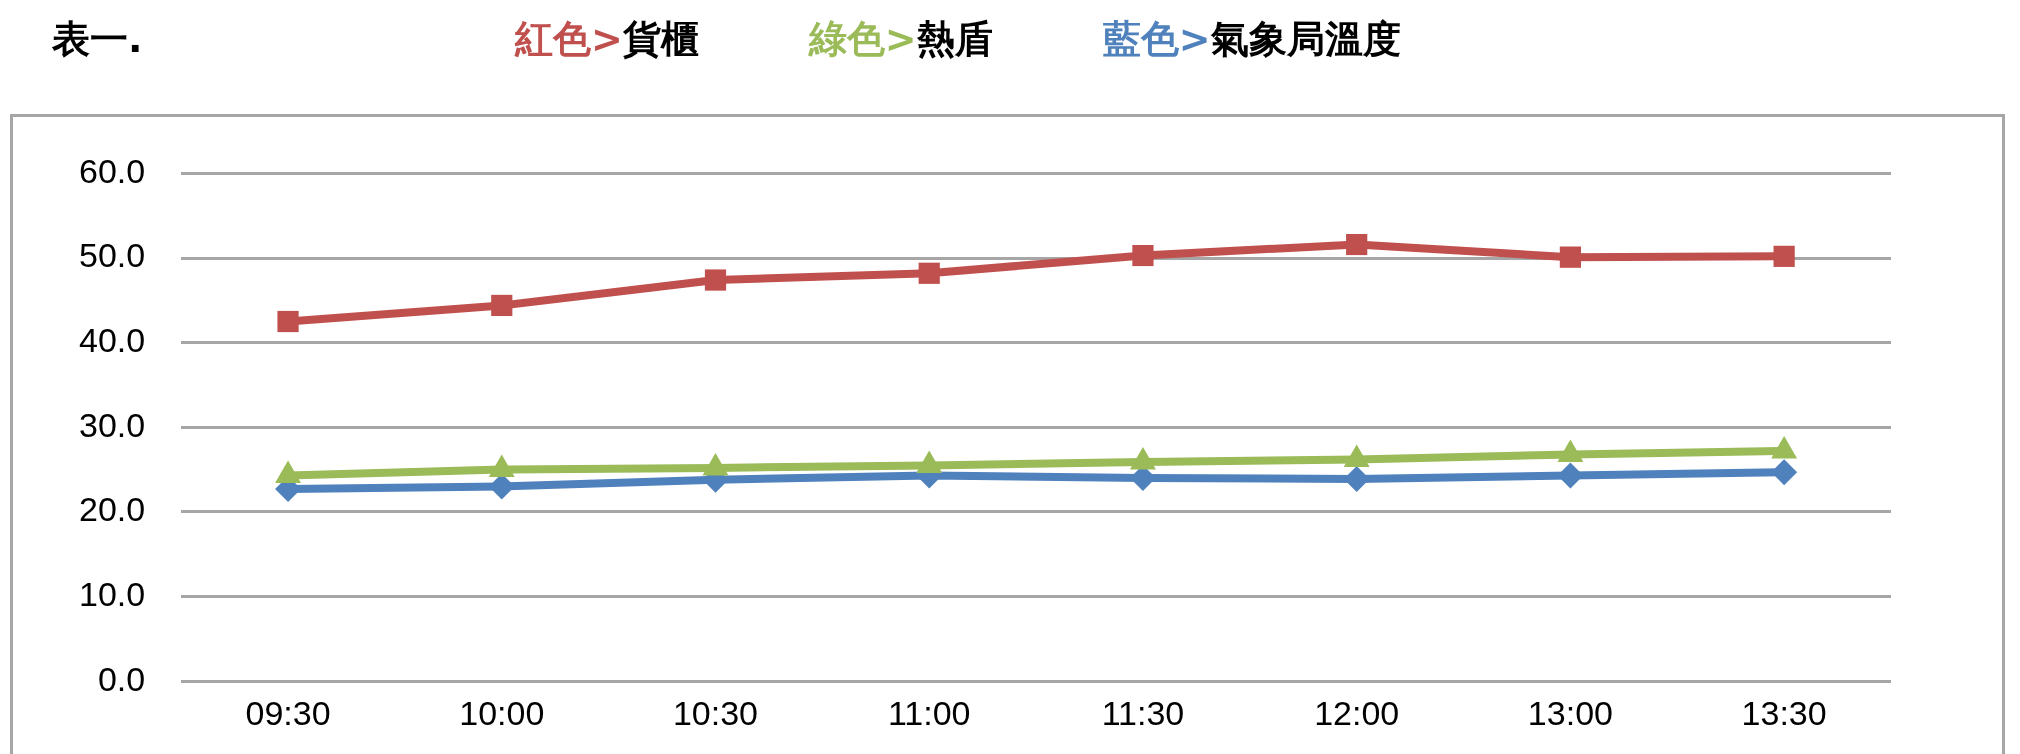  What do you see at coordinates (1143, 712) in the screenshot?
I see `x-tick-label: 11:30` at bounding box center [1143, 712].